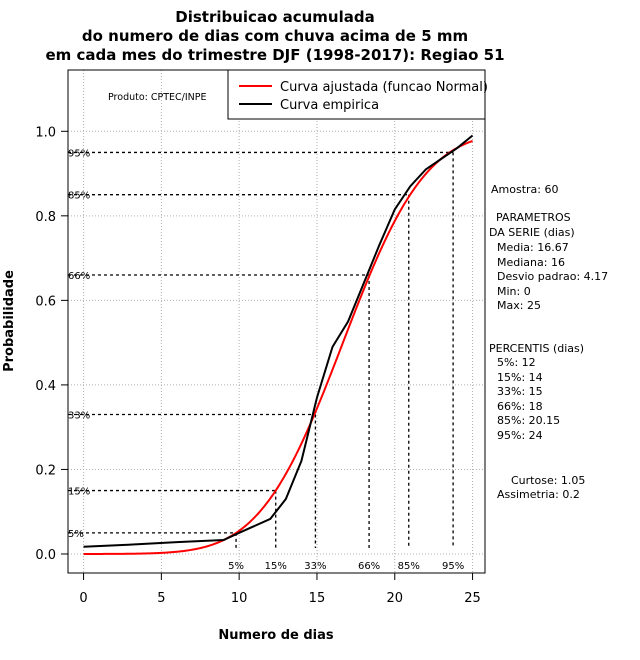 The width and height of the screenshot is (640, 660). Describe the element at coordinates (472, 598) in the screenshot. I see `x-tick-label-5: 25` at that location.